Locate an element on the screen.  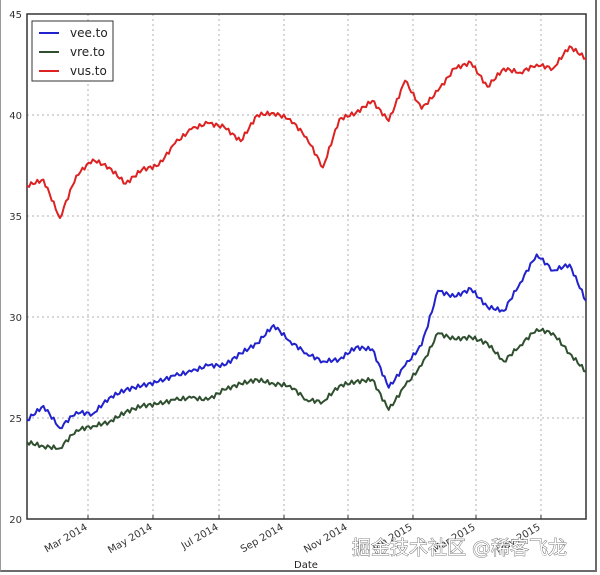
y-tick-label: 35 is located at coordinates (15, 217).